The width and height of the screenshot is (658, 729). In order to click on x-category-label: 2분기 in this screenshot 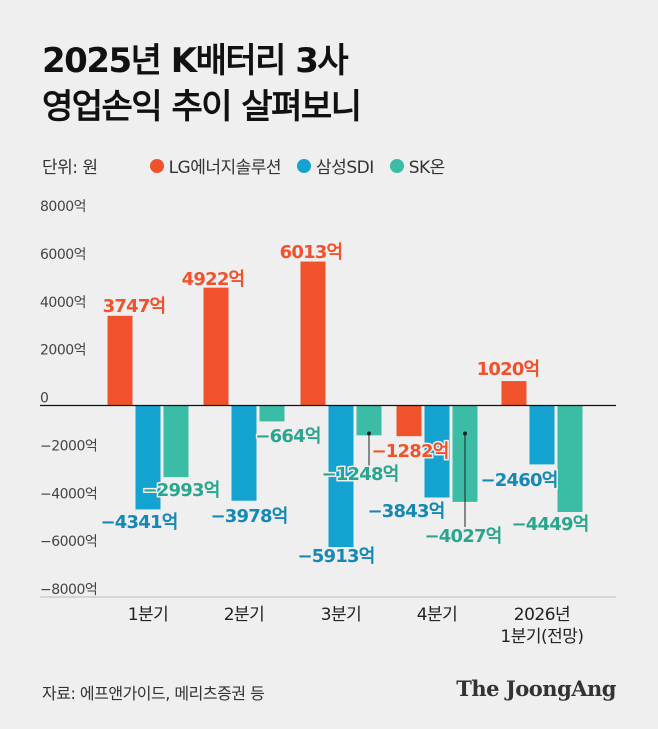, I will do `click(244, 615)`.